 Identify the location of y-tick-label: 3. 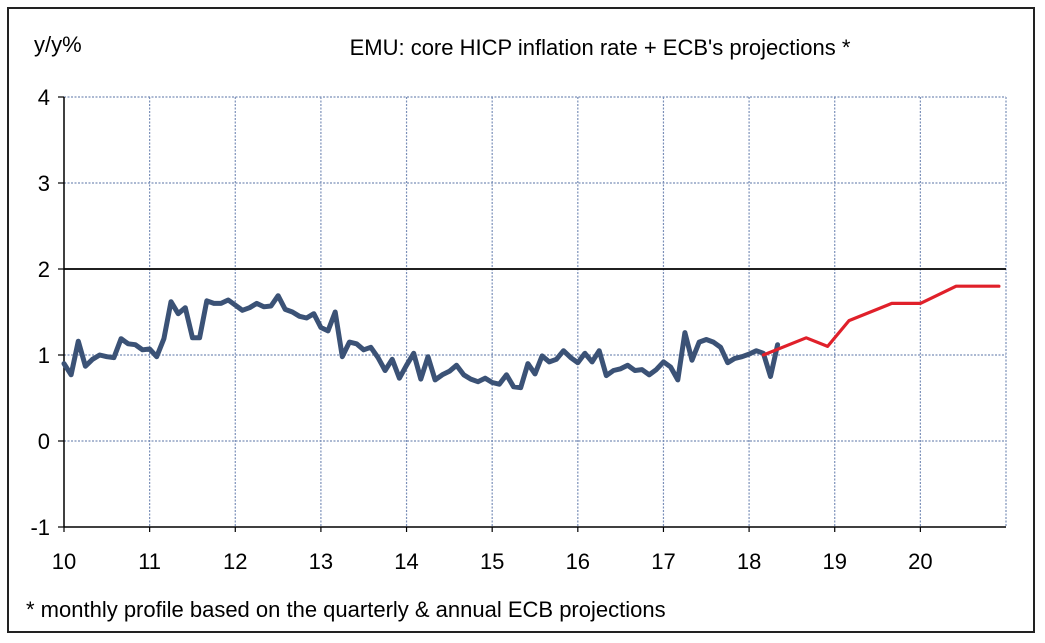
(44, 183).